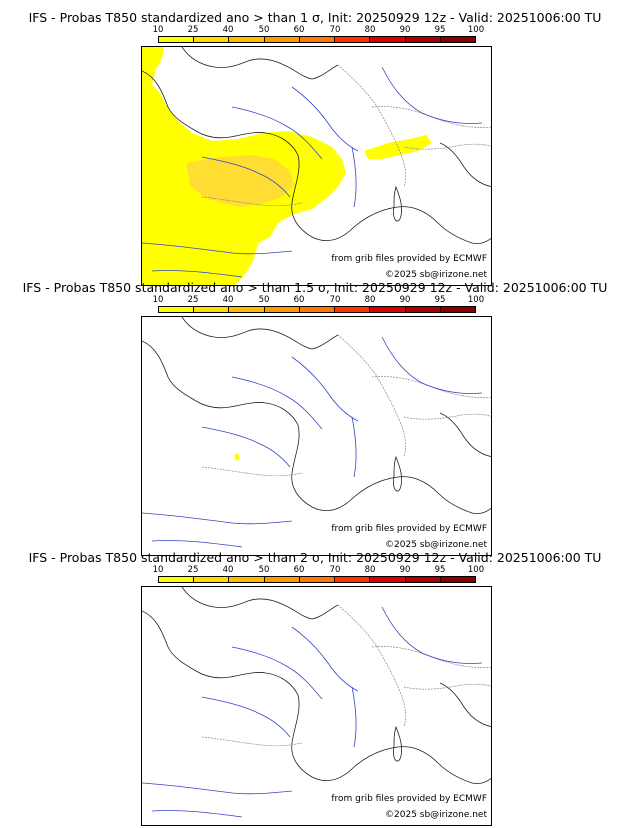 The height and width of the screenshot is (828, 630). I want to click on scale-tick: 70, so click(335, 300).